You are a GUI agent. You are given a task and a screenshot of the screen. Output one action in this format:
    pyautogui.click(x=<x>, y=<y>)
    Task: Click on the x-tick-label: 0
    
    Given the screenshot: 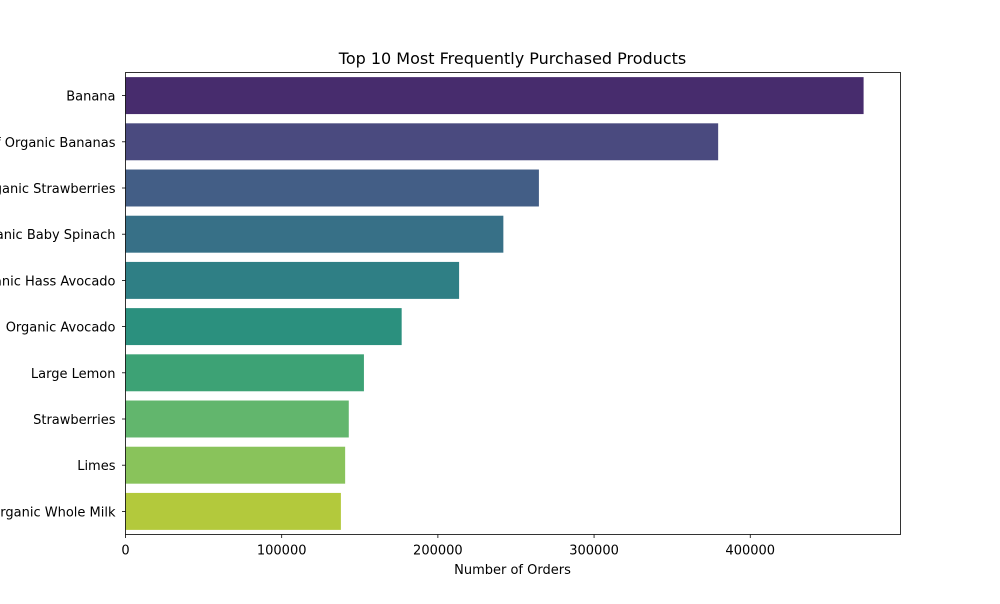 What is the action you would take?
    pyautogui.click(x=125, y=551)
    